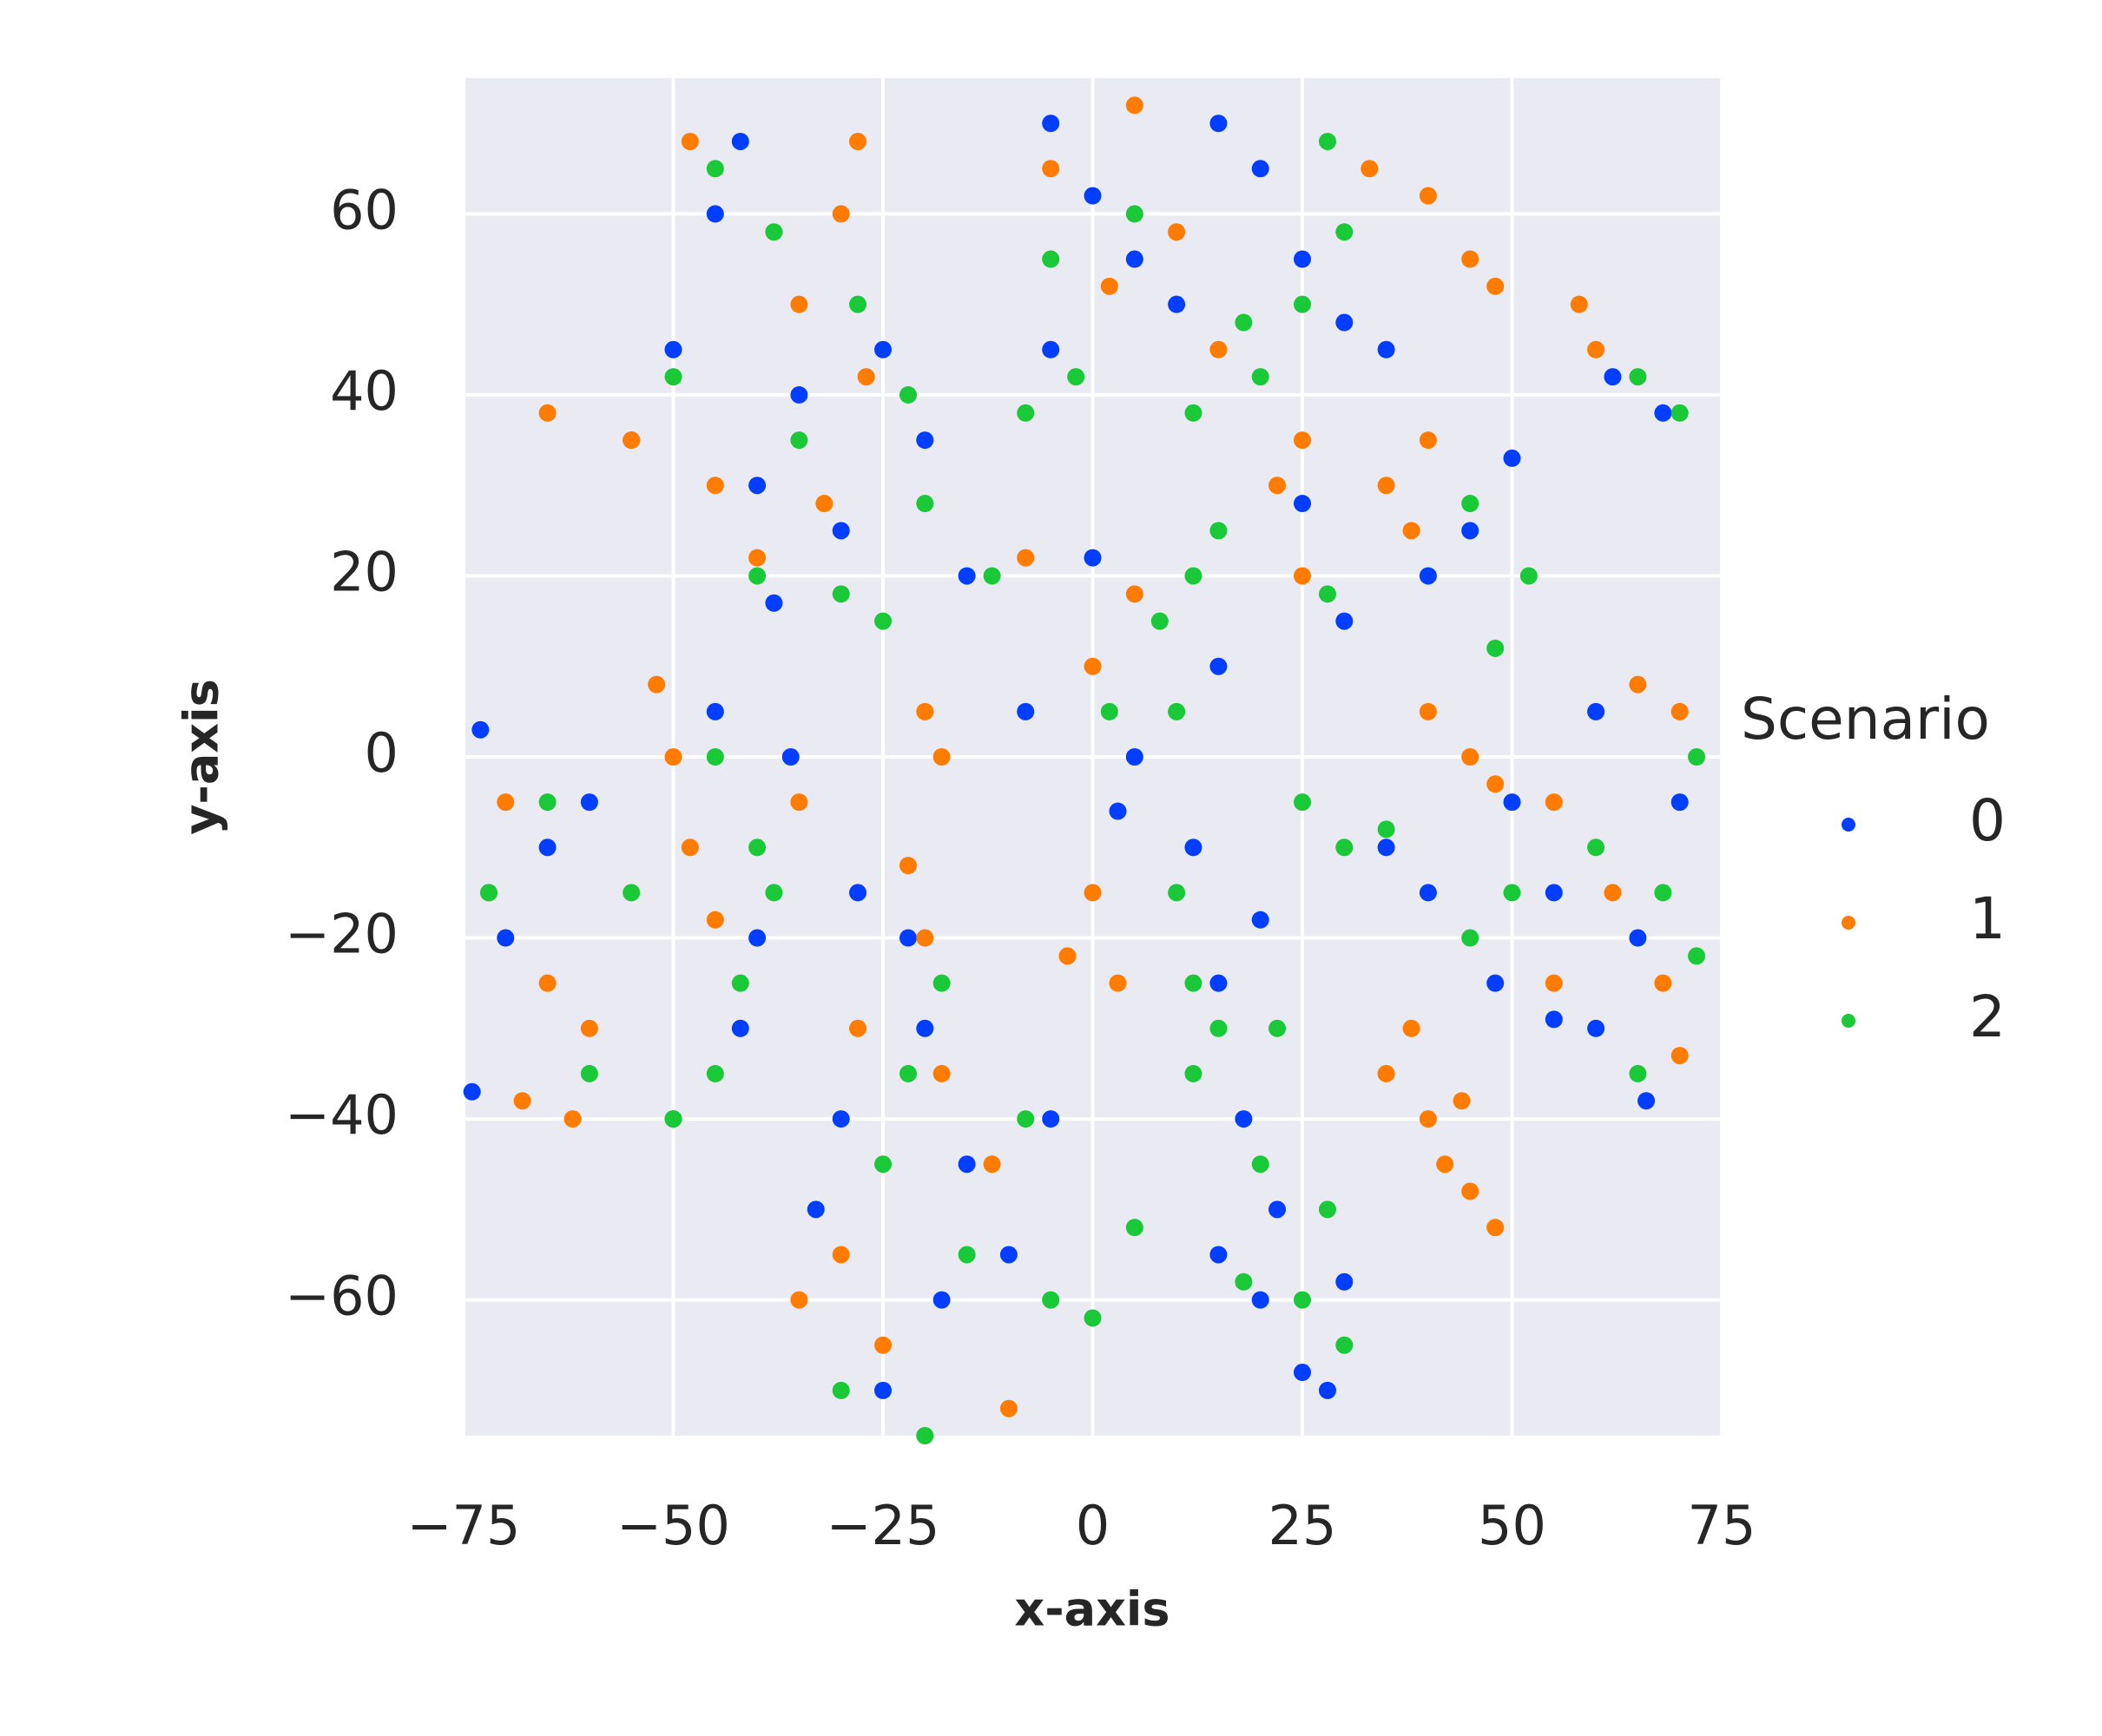 This screenshot has height=1736, width=2102. I want to click on y-axis-label: y-axis, so click(202, 757).